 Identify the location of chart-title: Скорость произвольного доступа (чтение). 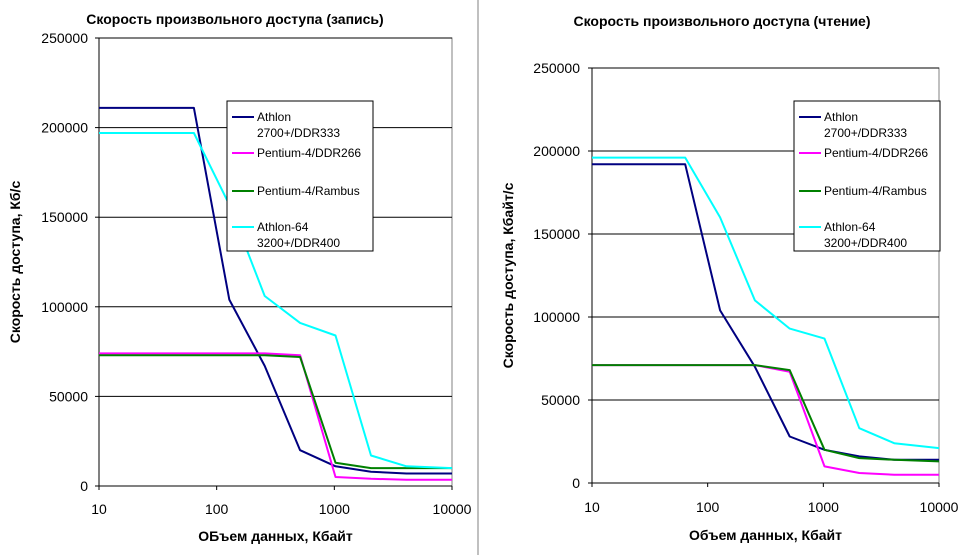
(722, 21).